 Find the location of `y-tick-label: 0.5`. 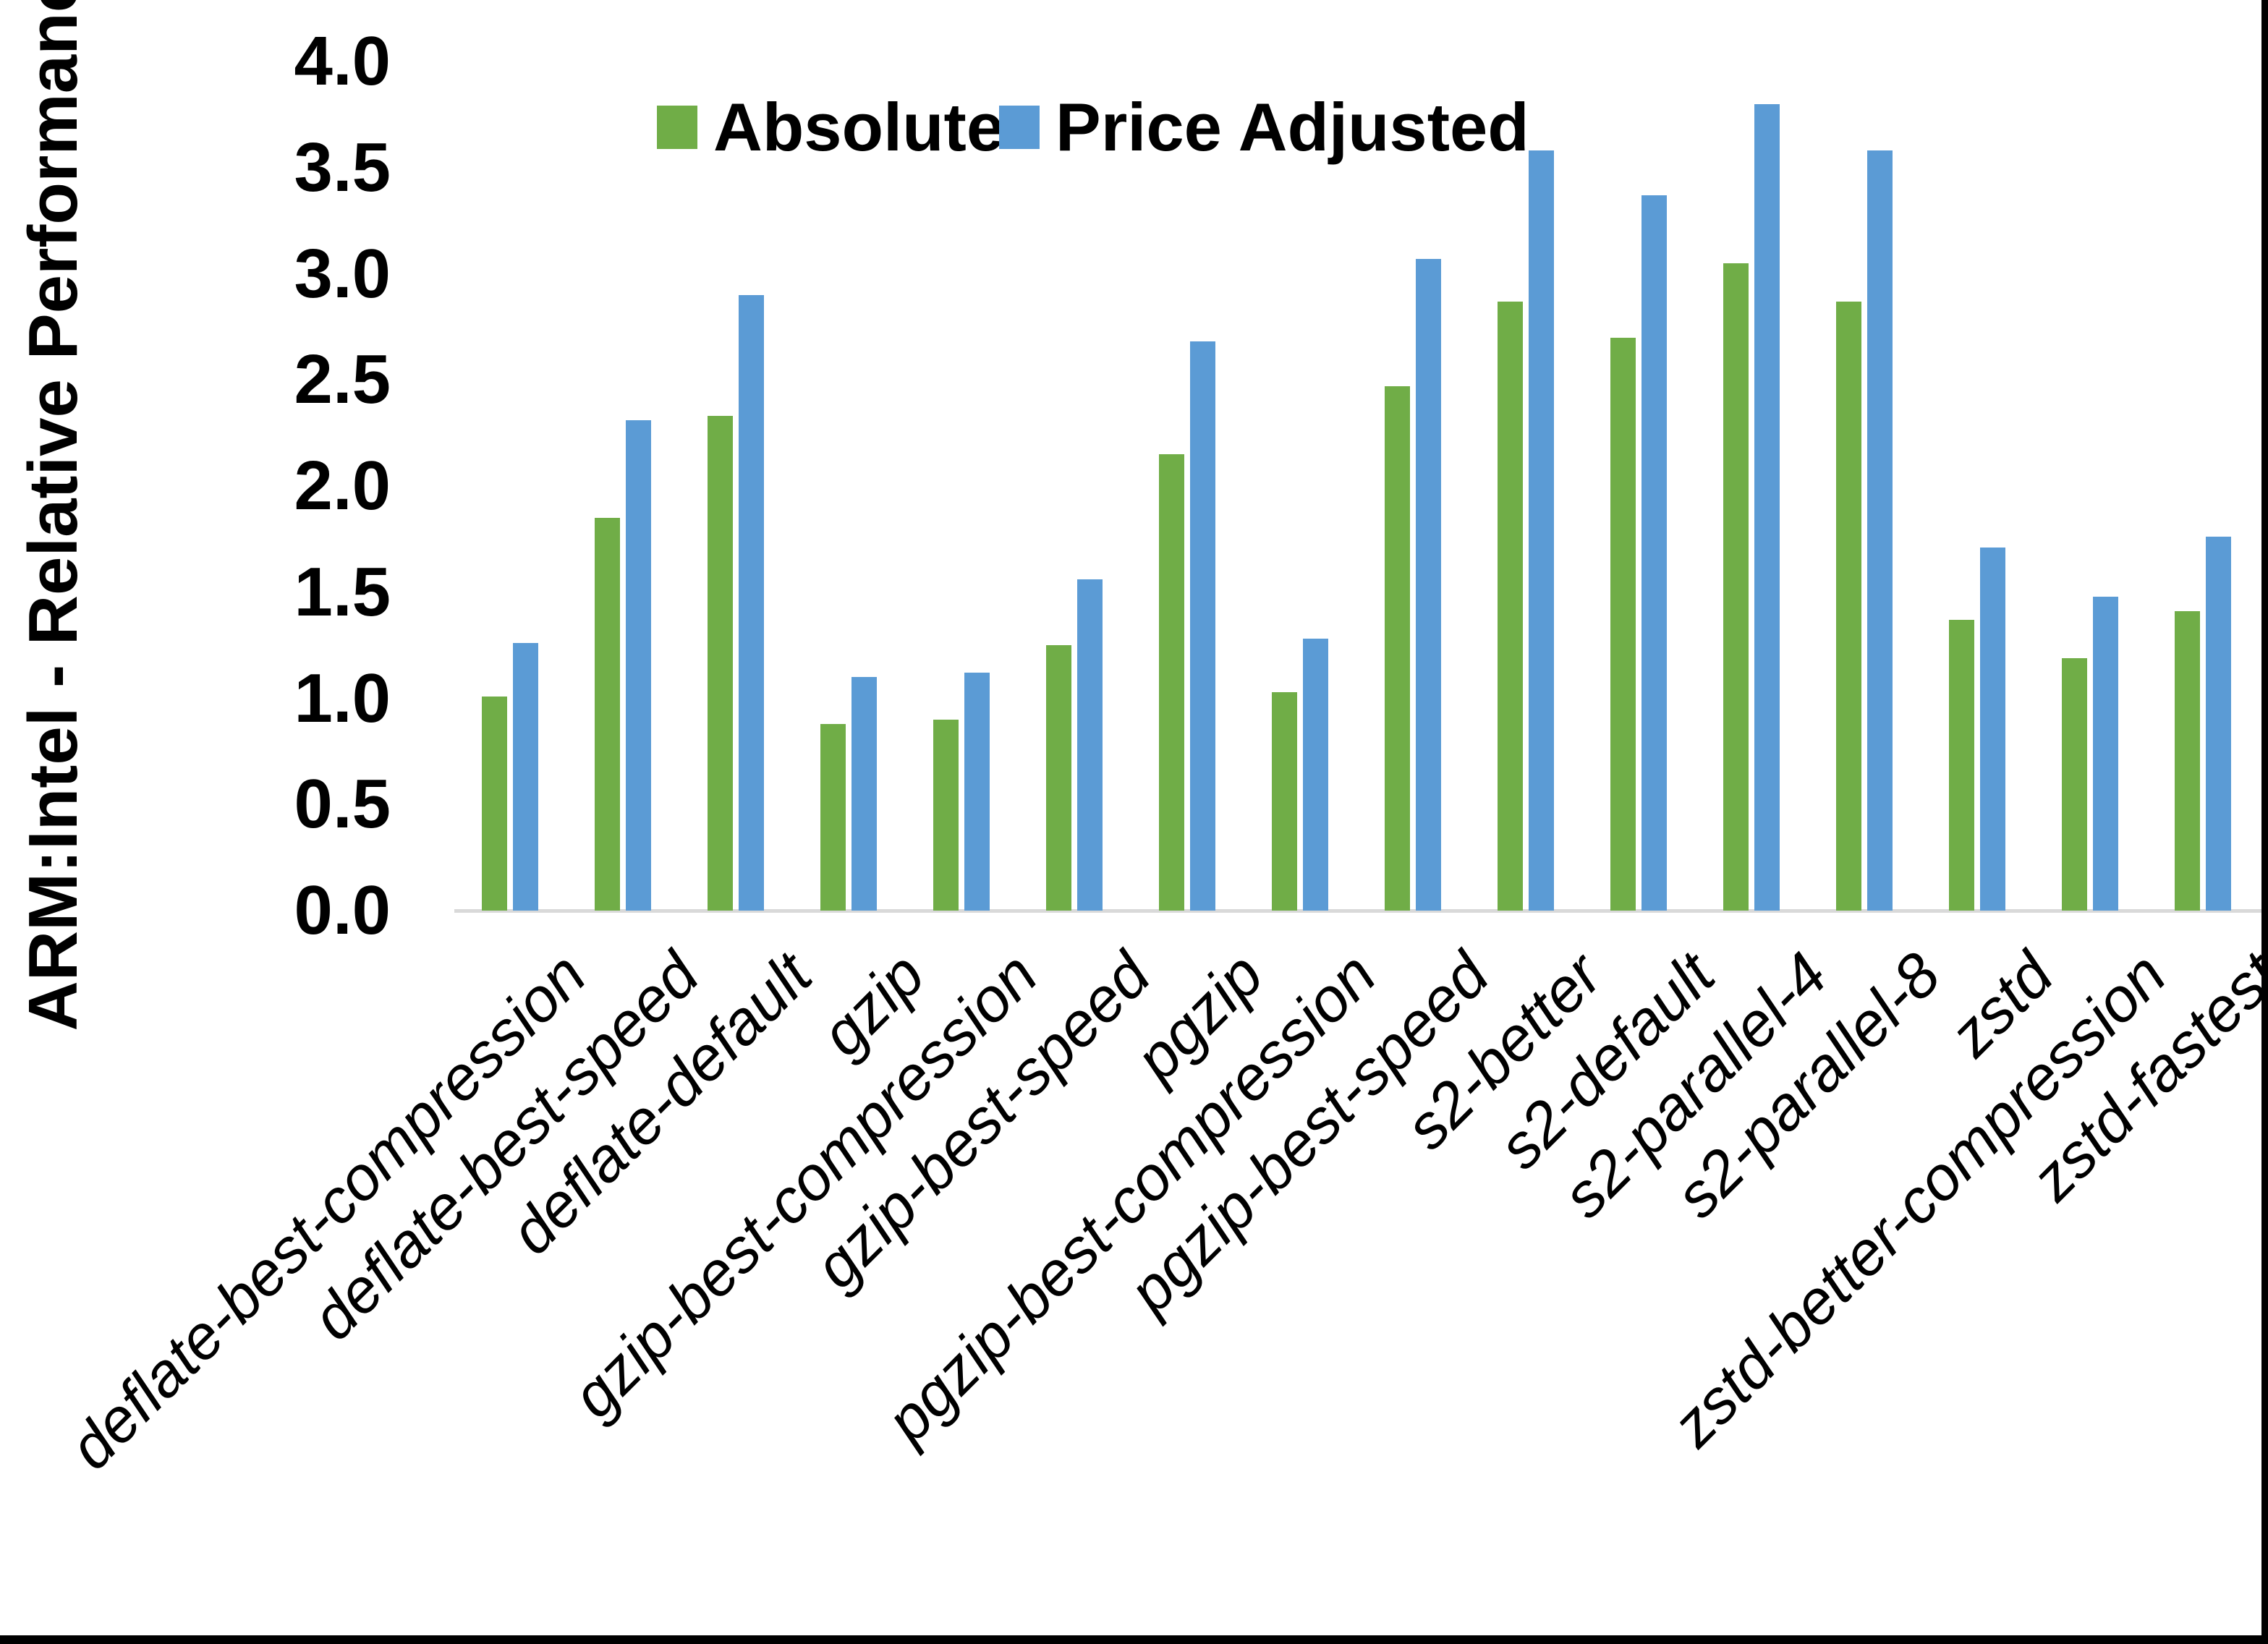

y-tick-label: 0.5 is located at coordinates (342, 804).